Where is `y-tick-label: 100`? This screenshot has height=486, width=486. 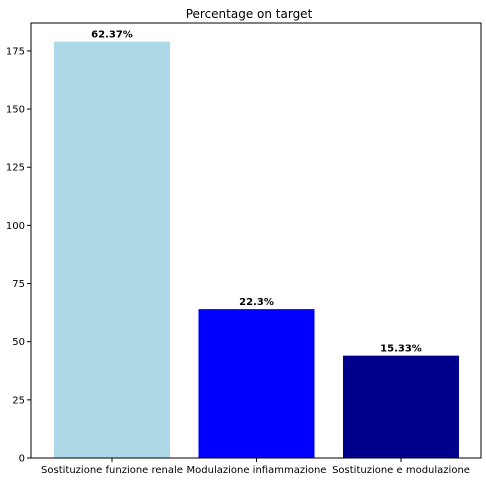 y-tick-label: 100 is located at coordinates (15, 226).